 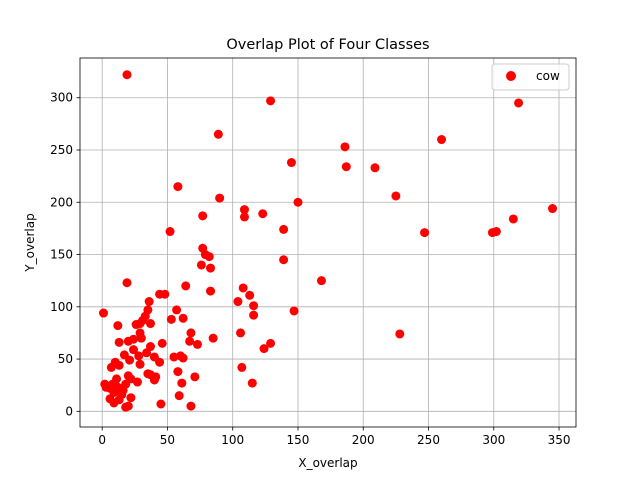 I want to click on x-tick-label: 50, so click(x=167, y=440).